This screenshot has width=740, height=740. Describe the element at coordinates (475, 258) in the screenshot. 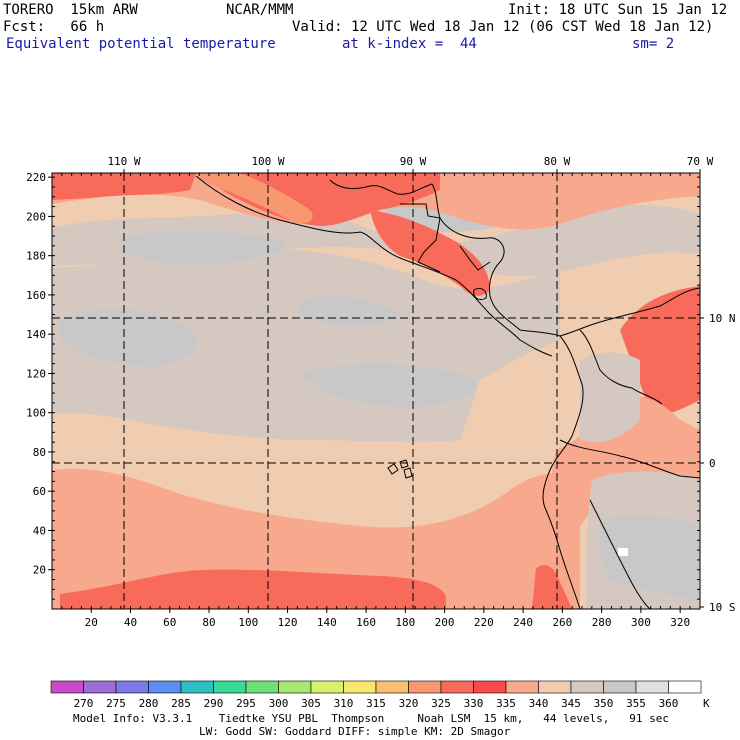

I see `panama-borders` at that location.